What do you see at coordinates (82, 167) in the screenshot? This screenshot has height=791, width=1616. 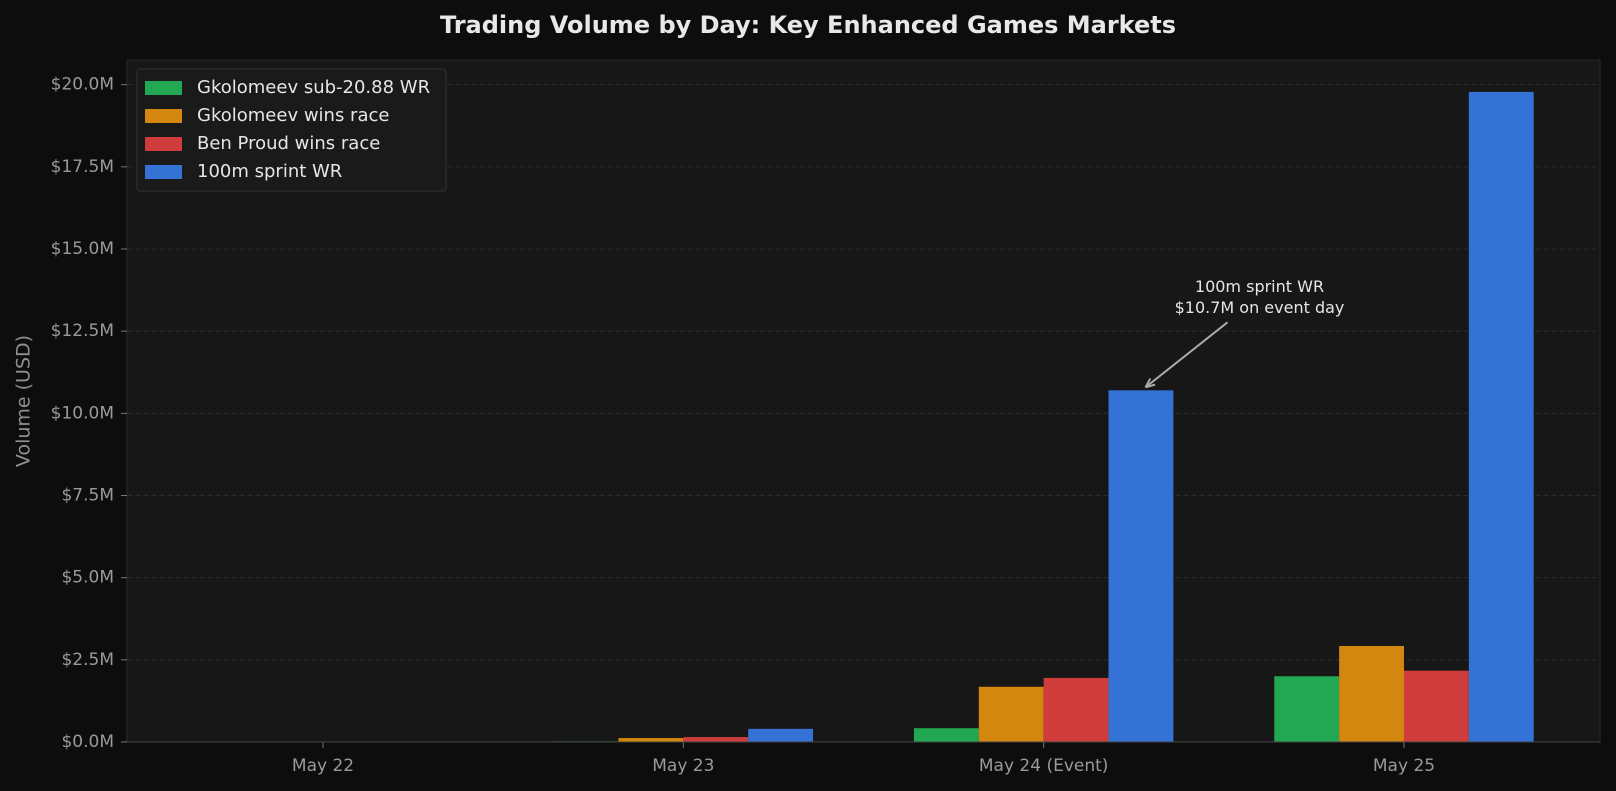 I see `y-tick-label: $17.5M` at bounding box center [82, 167].